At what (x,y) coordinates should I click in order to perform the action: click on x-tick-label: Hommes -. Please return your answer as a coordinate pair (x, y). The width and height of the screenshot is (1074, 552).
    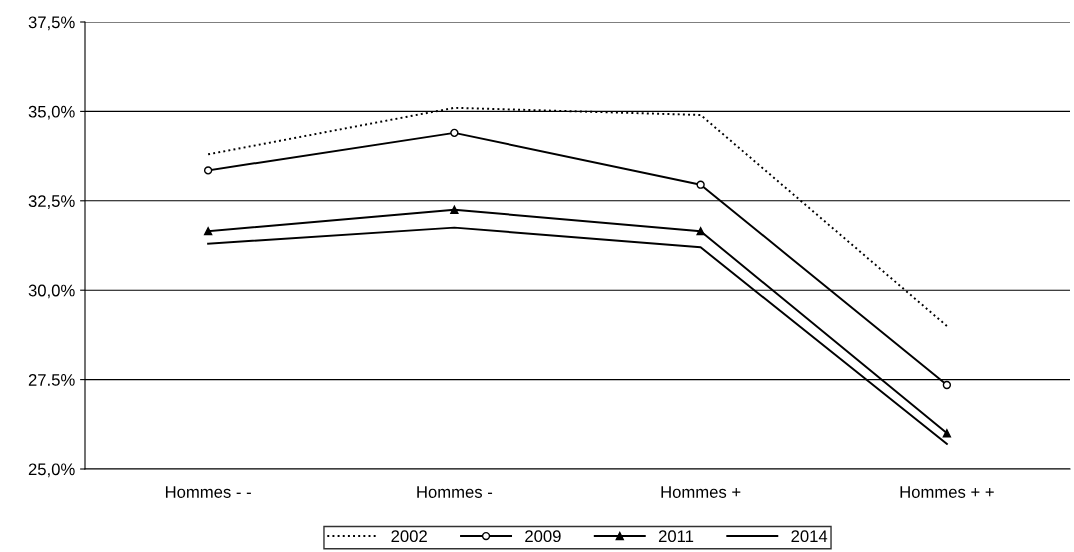
    Looking at the image, I should click on (455, 492).